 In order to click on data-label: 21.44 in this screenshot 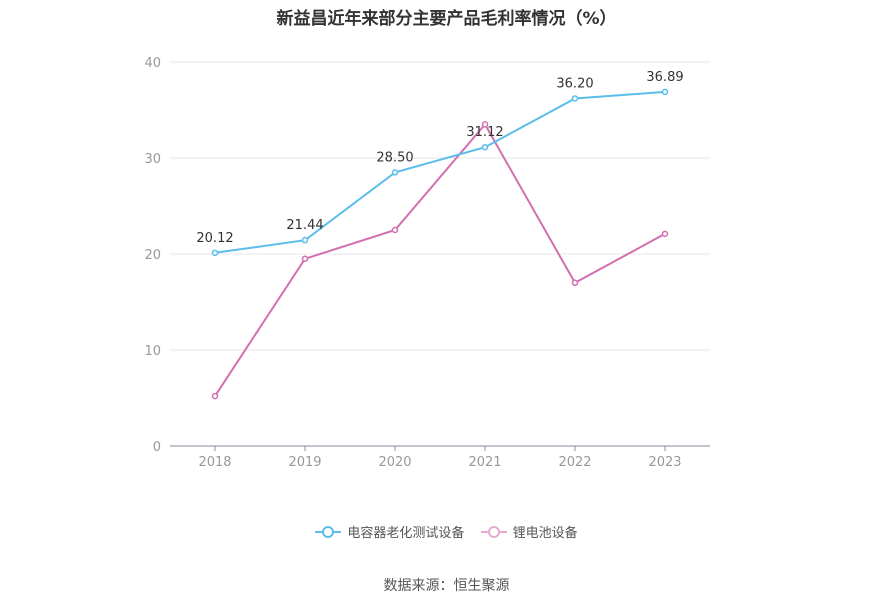, I will do `click(304, 225)`.